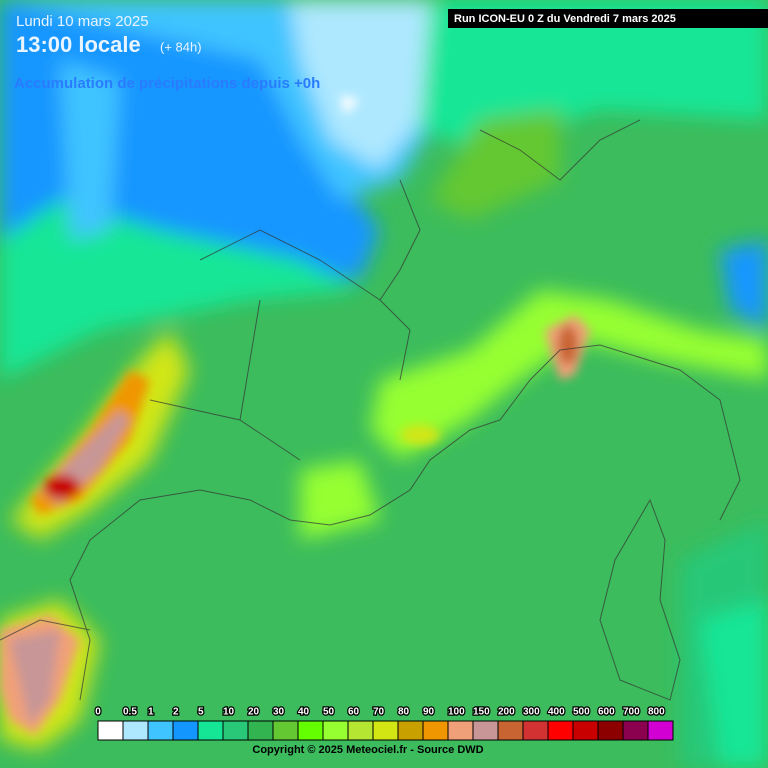 This screenshot has width=768, height=768. I want to click on legend-label: 200, so click(506, 712).